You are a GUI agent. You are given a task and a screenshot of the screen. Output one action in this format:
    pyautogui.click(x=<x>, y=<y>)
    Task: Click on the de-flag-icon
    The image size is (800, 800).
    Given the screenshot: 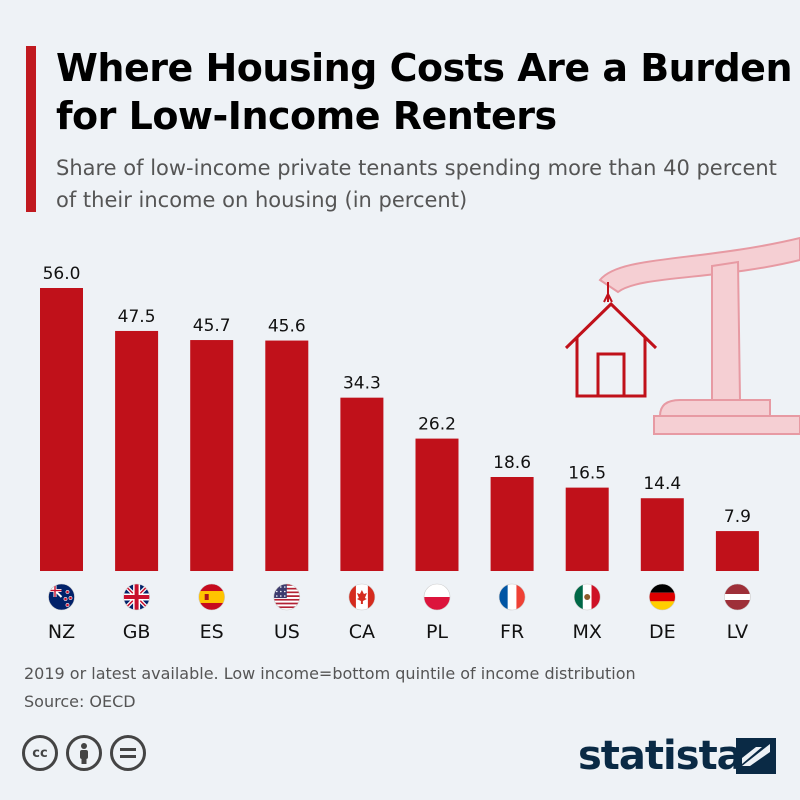 What is the action you would take?
    pyautogui.click(x=662, y=597)
    